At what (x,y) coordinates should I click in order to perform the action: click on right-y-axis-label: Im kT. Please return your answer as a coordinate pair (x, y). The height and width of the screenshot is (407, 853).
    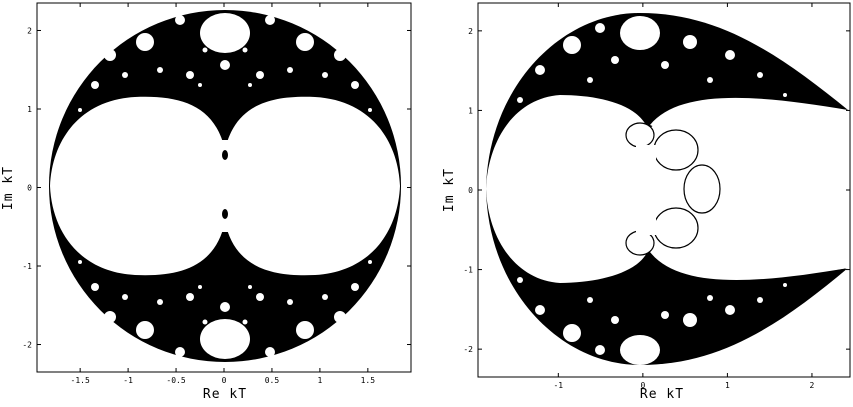
    Looking at the image, I should click on (449, 190).